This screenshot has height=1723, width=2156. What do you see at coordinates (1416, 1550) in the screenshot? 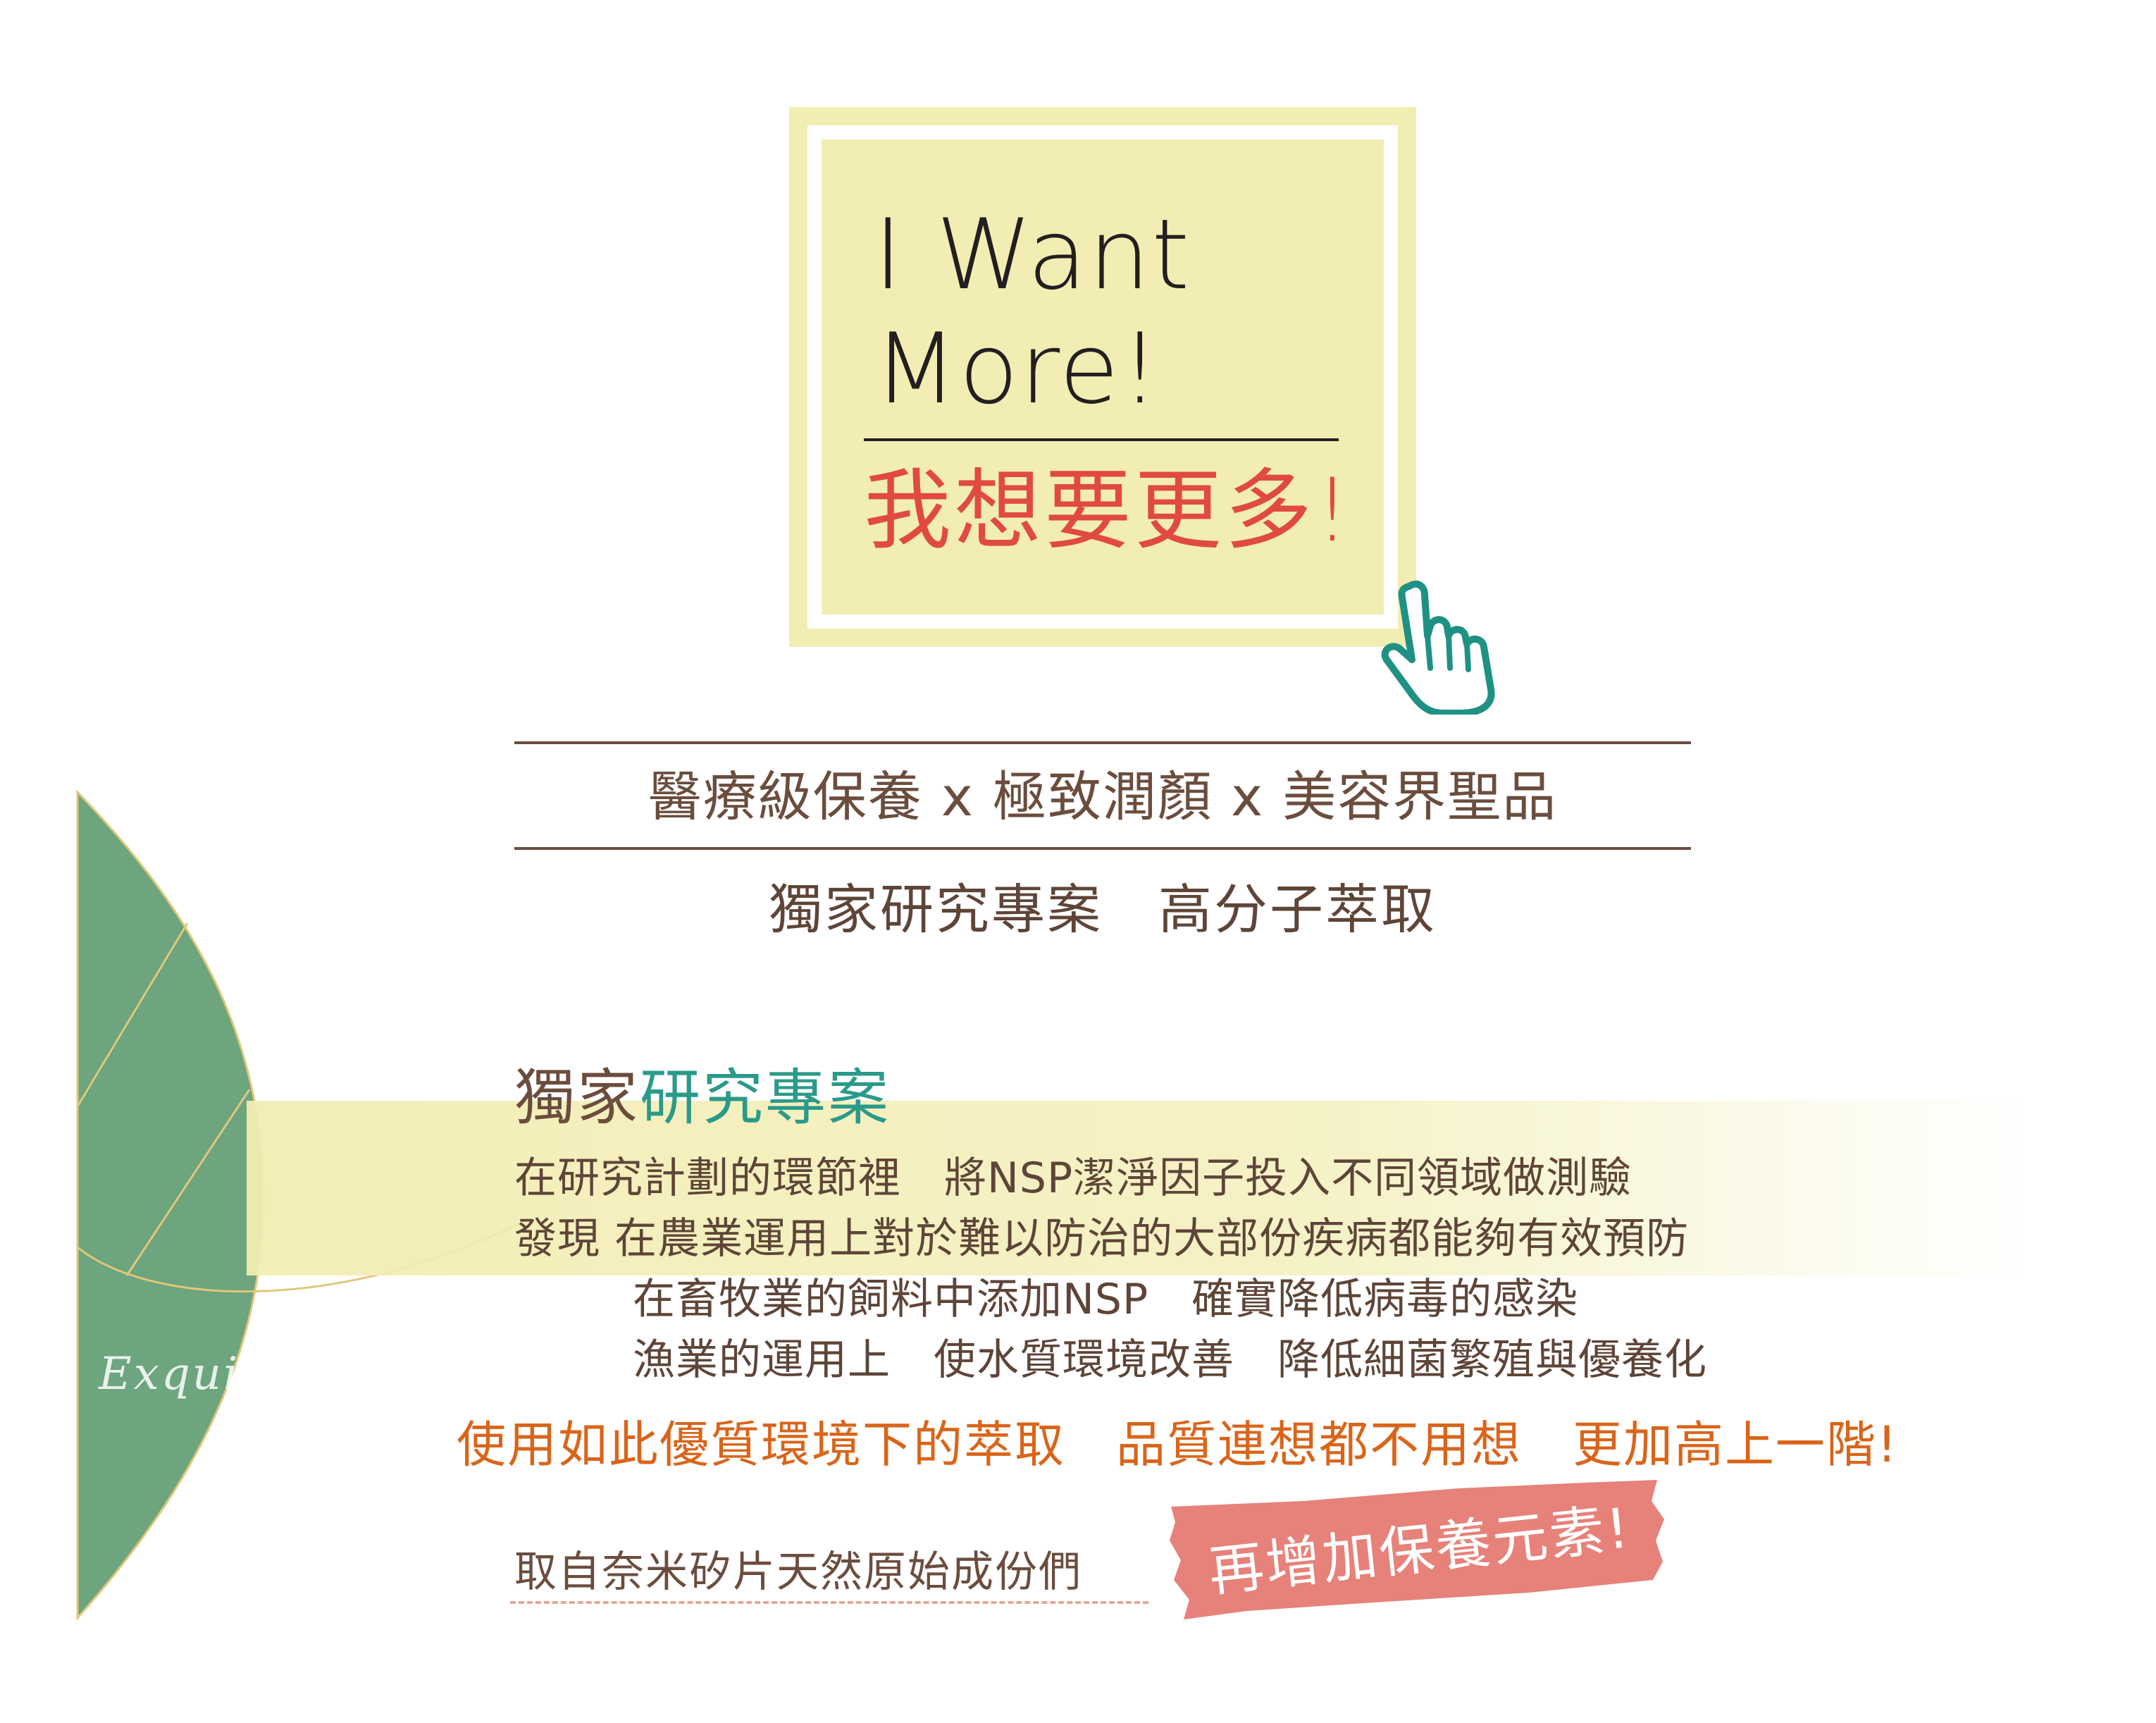
I see `stamp-badge` at bounding box center [1416, 1550].